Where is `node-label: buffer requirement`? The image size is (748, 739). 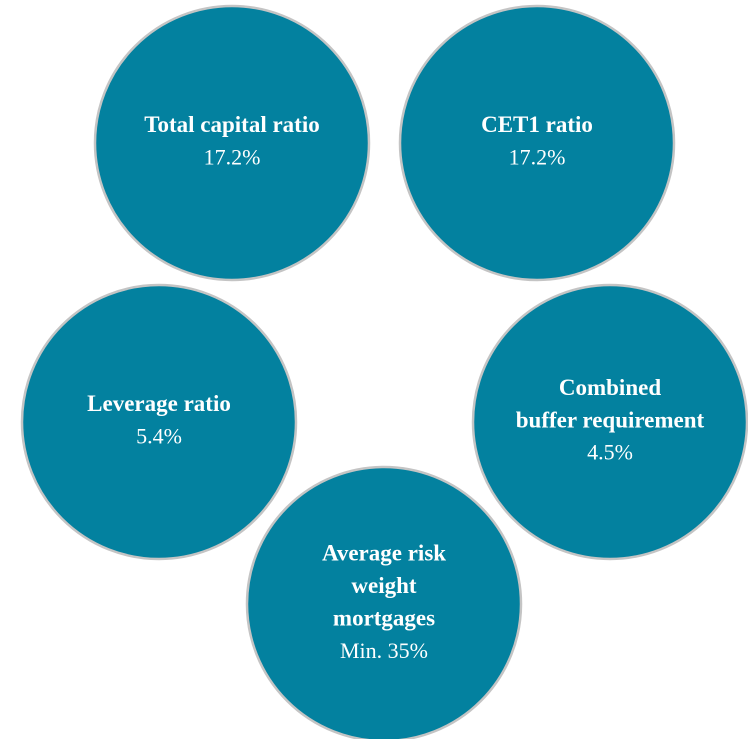
node-label: buffer requirement is located at coordinates (610, 419).